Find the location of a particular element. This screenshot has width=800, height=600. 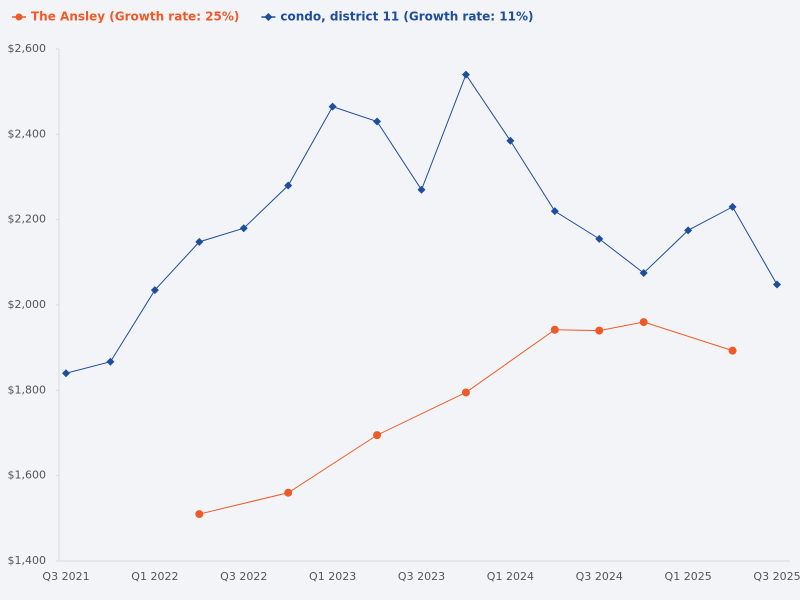

y-tick-label: $2,200 is located at coordinates (27, 219).